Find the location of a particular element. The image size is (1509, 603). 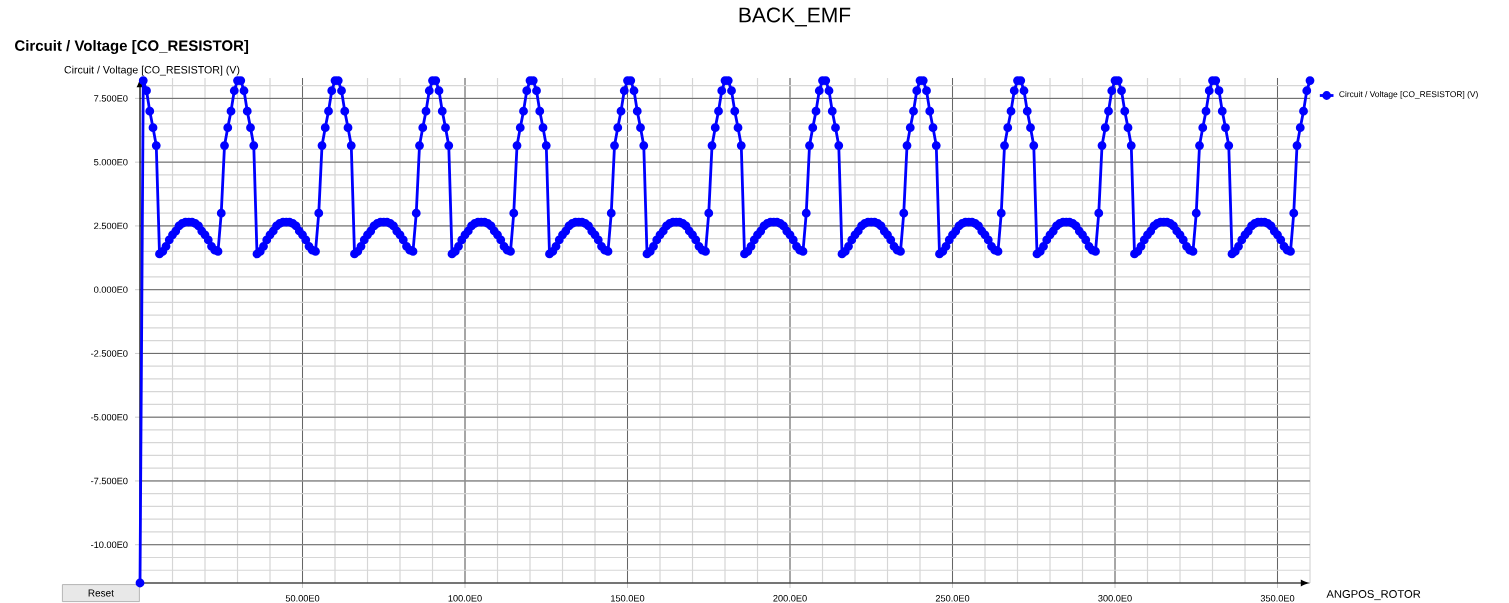

legend-label: Circuit / Voltage [CO_RESISTOR] (V) is located at coordinates (1408, 94).